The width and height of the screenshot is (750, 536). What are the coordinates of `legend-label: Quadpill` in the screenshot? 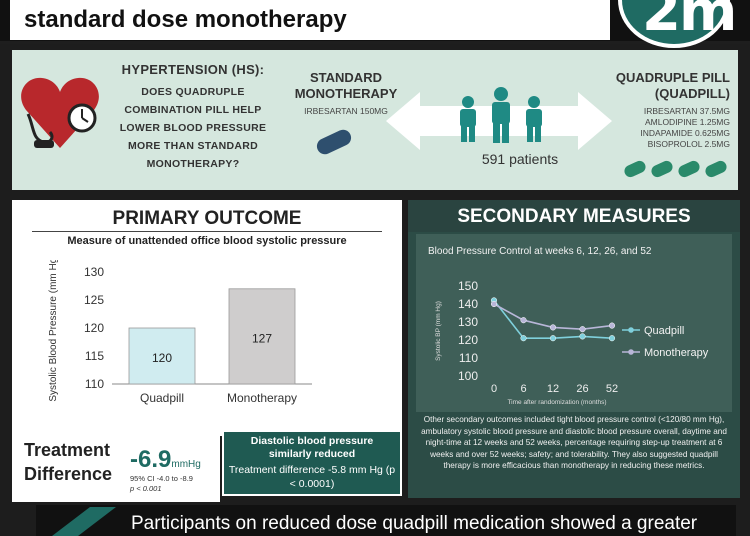 It's located at (664, 331).